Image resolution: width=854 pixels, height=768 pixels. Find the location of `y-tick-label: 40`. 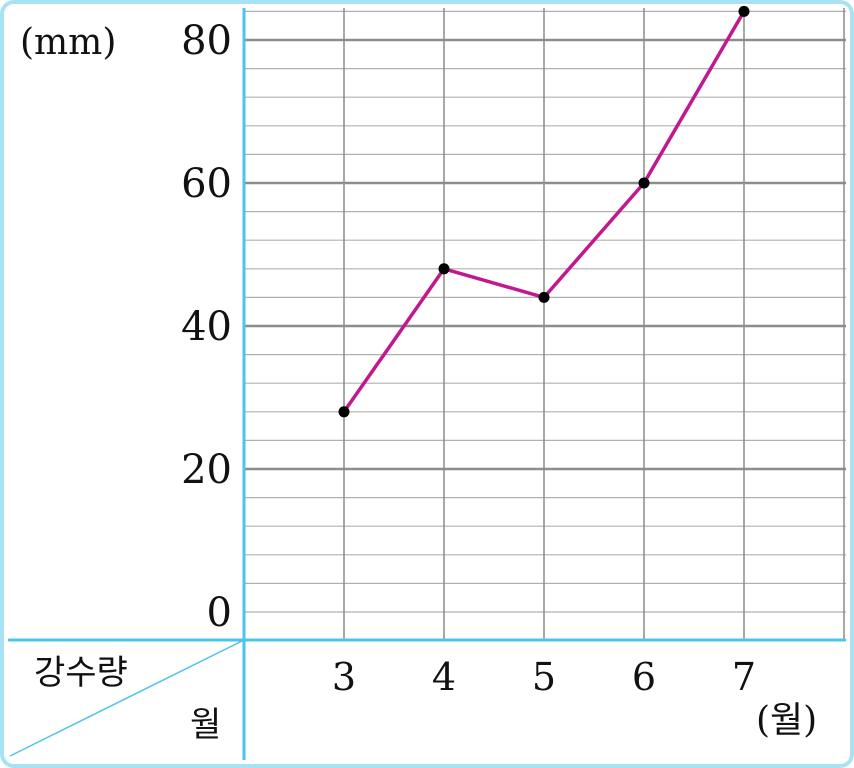

y-tick-label: 40 is located at coordinates (206, 327).